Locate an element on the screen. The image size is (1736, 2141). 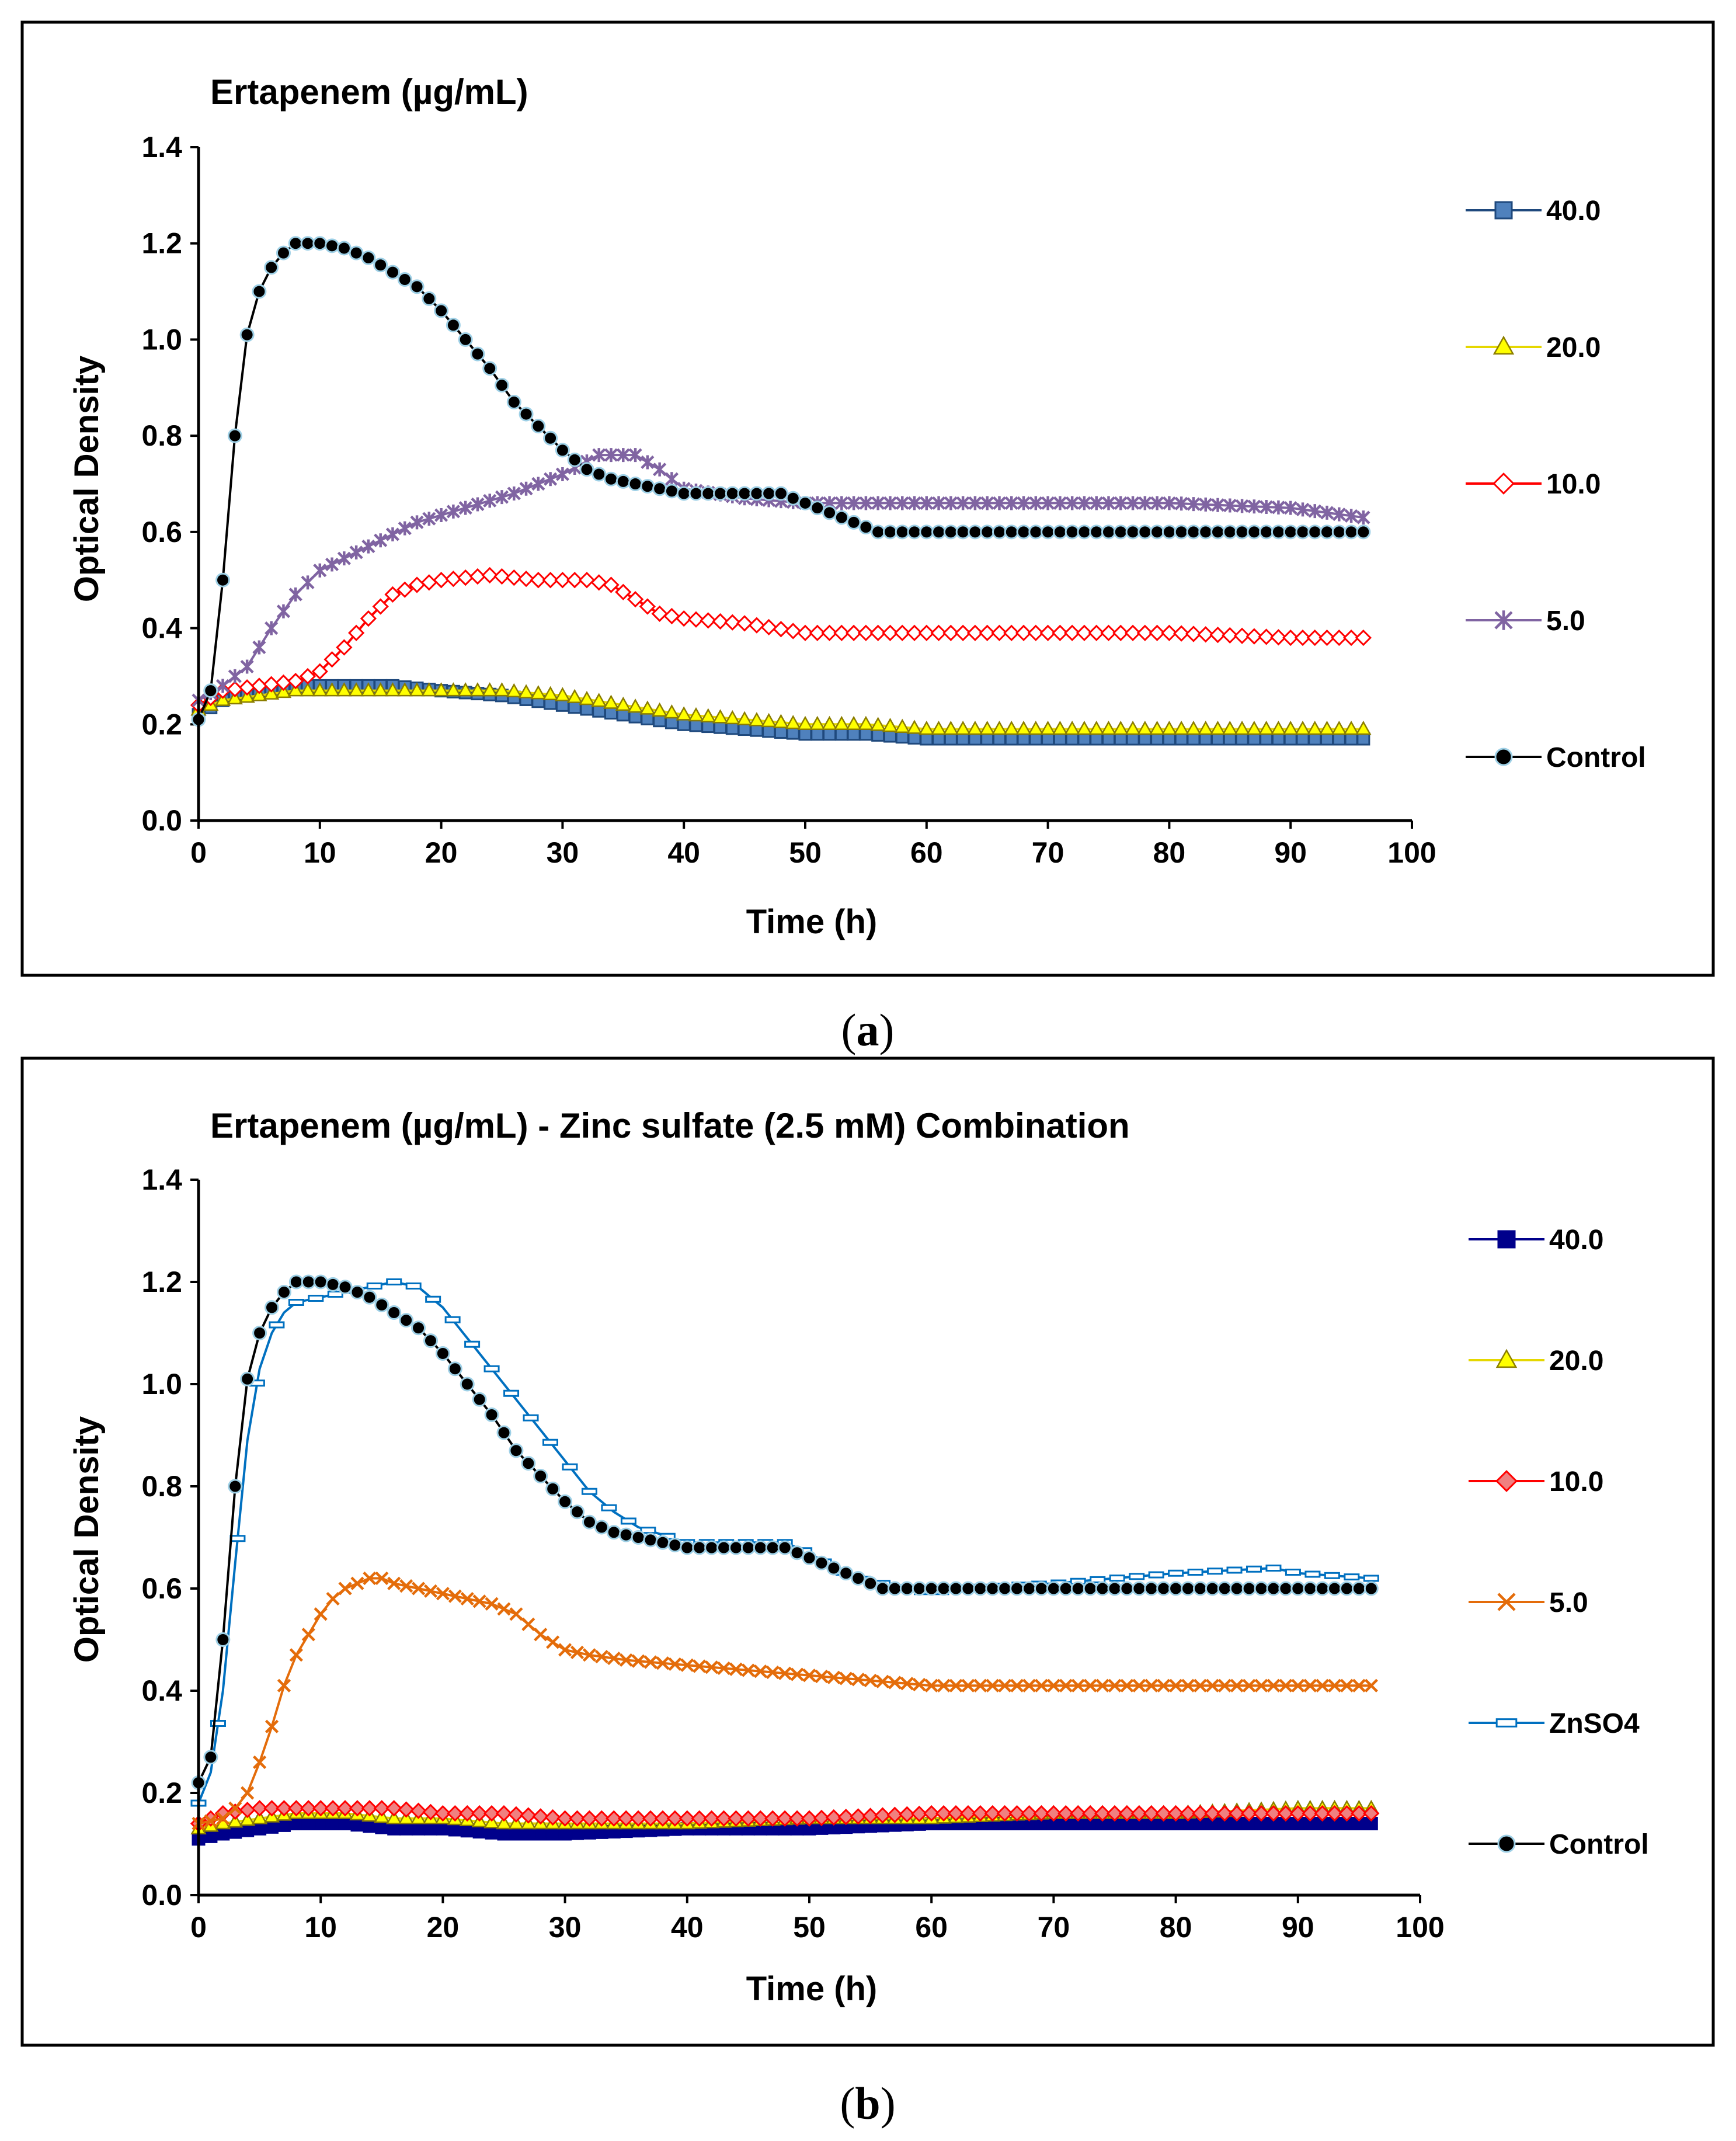
chart-a-title: Ertapenem (µg/mL) is located at coordinates (369, 92).